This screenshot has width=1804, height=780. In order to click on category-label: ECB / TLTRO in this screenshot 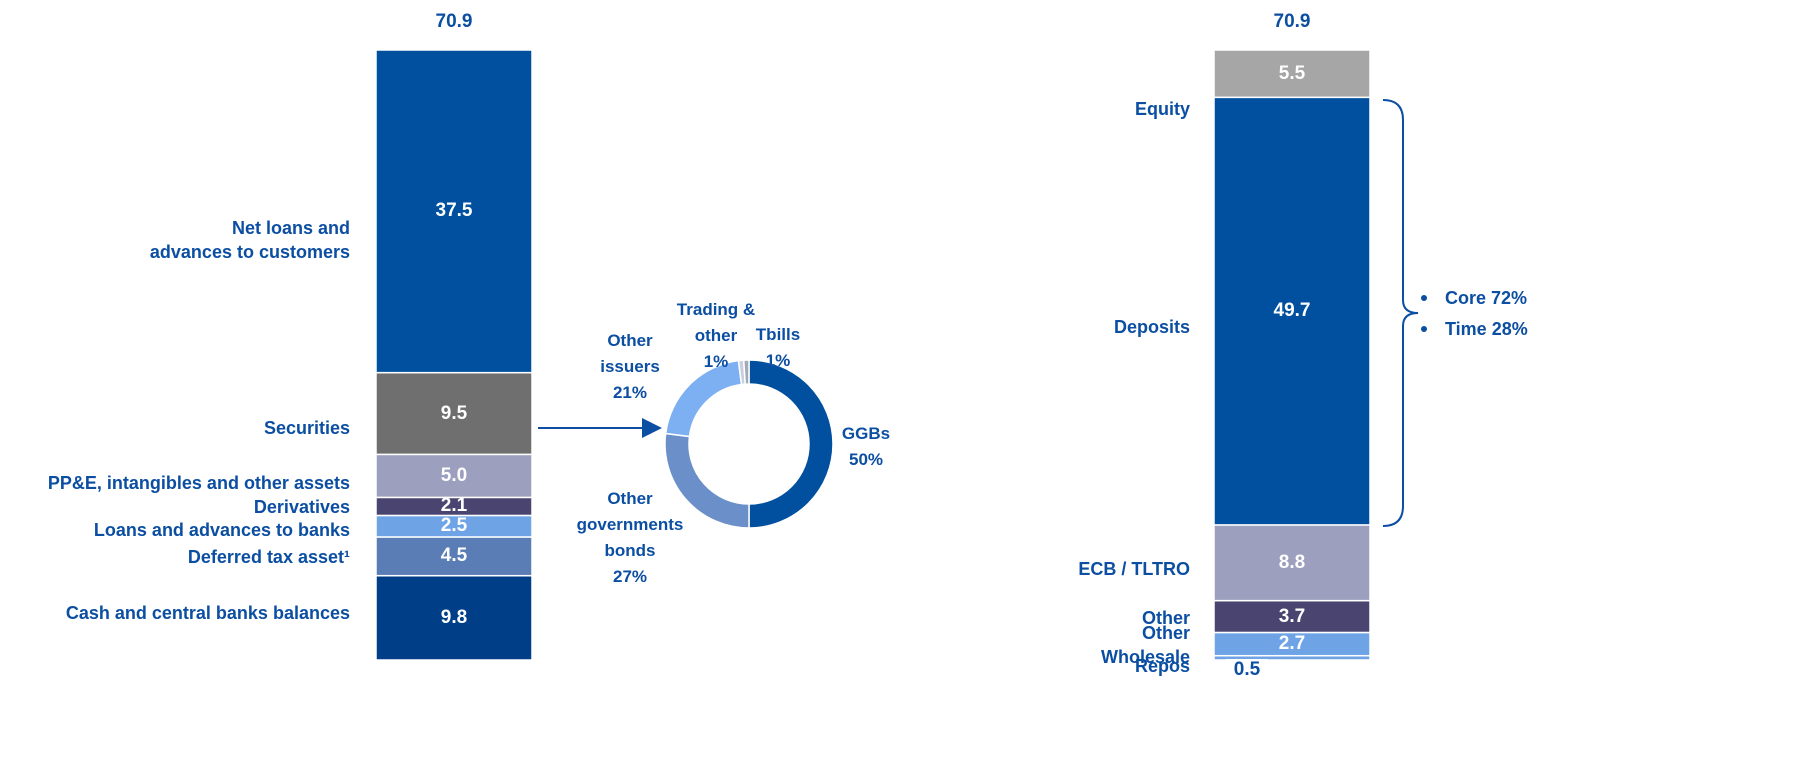, I will do `click(1134, 569)`.